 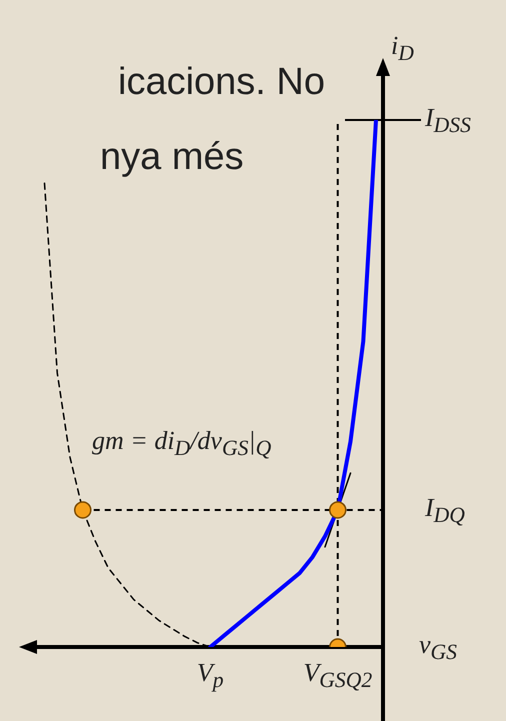 What do you see at coordinates (182, 443) in the screenshot?
I see `annotation: gm = di$_{D}$/dv$_{GS}$|$_{Q}$` at bounding box center [182, 443].